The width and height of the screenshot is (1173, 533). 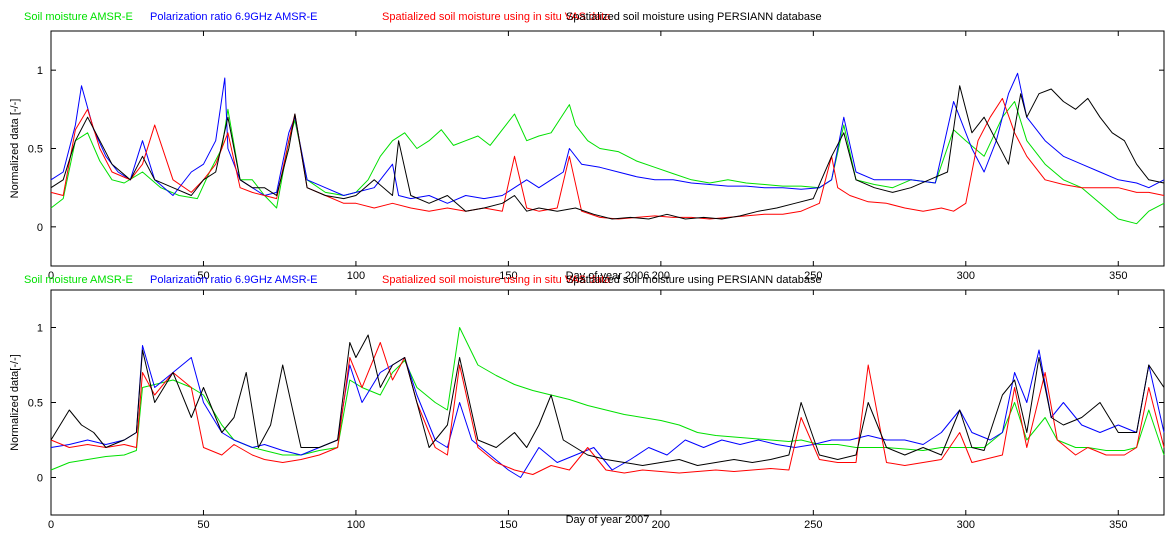 What do you see at coordinates (608, 520) in the screenshot?
I see `x-axis-label: Day of year 2007` at bounding box center [608, 520].